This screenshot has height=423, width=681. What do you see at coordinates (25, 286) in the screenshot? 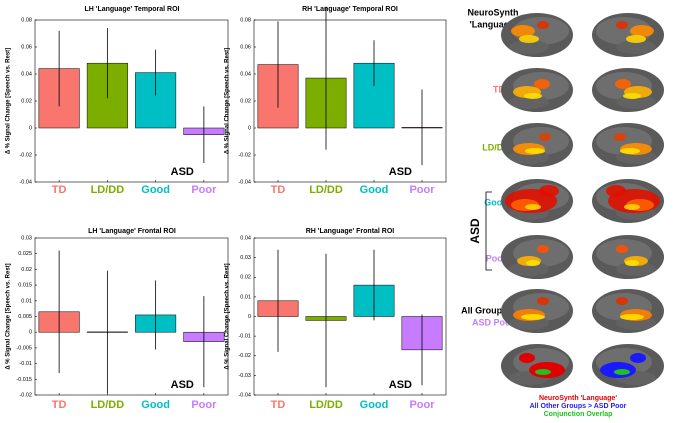
I see `y-tick-label: 0.015` at bounding box center [25, 286].